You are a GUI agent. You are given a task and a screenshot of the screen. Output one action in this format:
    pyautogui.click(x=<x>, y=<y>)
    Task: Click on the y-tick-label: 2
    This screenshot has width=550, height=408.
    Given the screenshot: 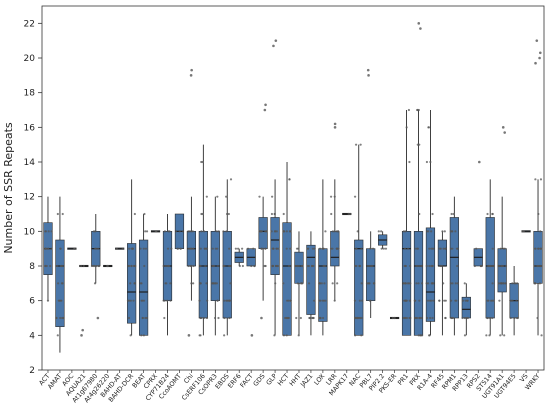 What is the action you would take?
    pyautogui.click(x=32, y=371)
    